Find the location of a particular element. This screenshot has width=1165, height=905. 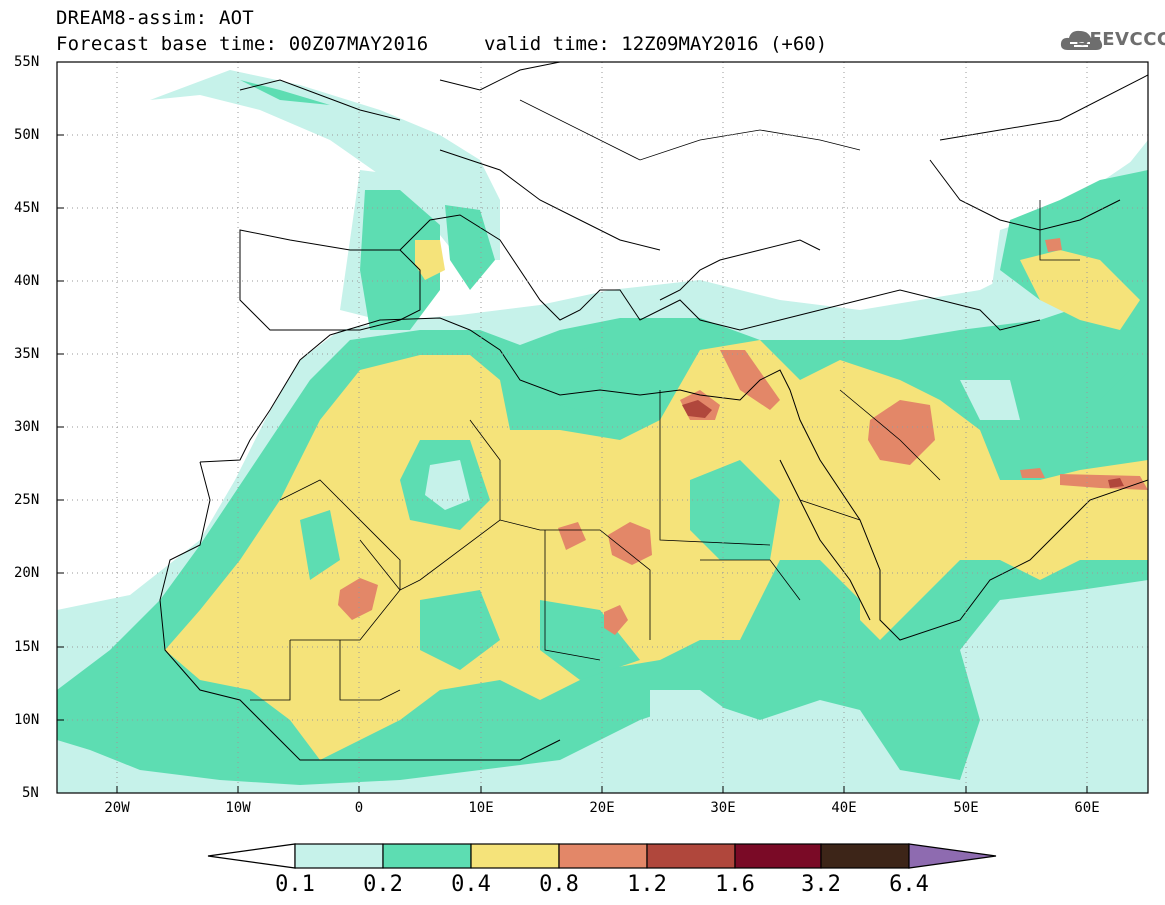

lat-label: 40N is located at coordinates (27, 281).